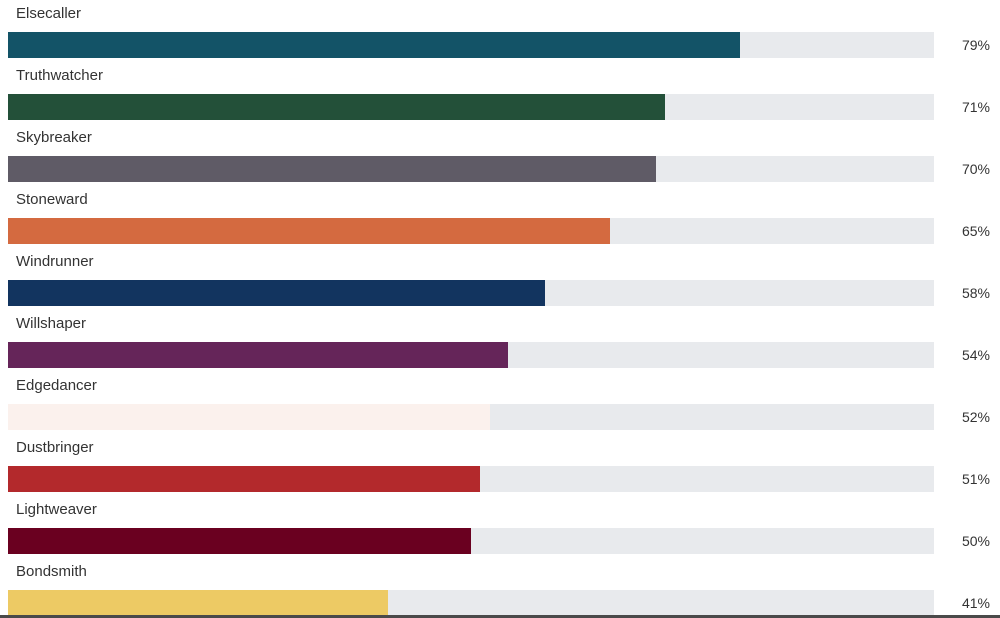 Image resolution: width=1000 pixels, height=618 pixels. I want to click on bar-category-label: Lightweaver, so click(56, 509).